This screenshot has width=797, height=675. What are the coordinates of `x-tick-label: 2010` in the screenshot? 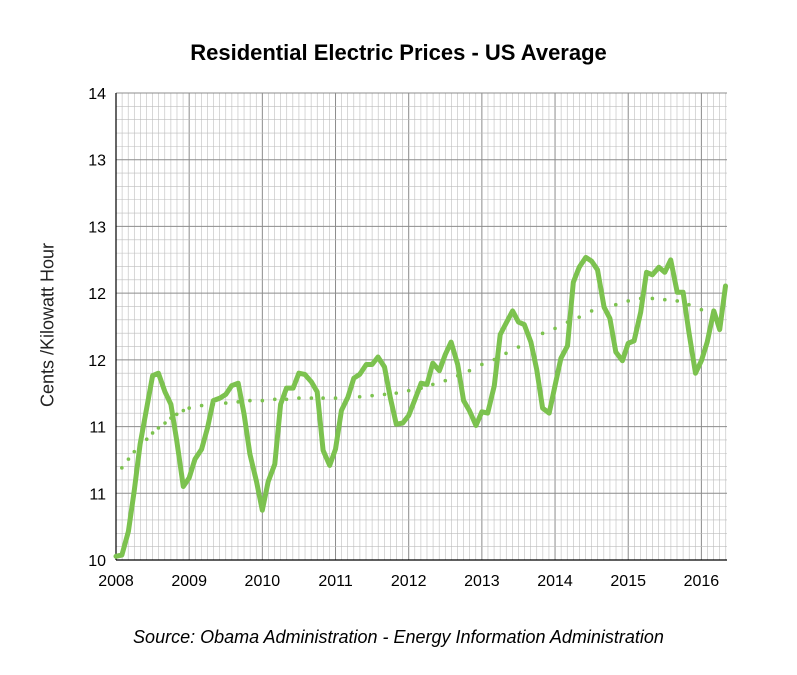 It's located at (263, 581).